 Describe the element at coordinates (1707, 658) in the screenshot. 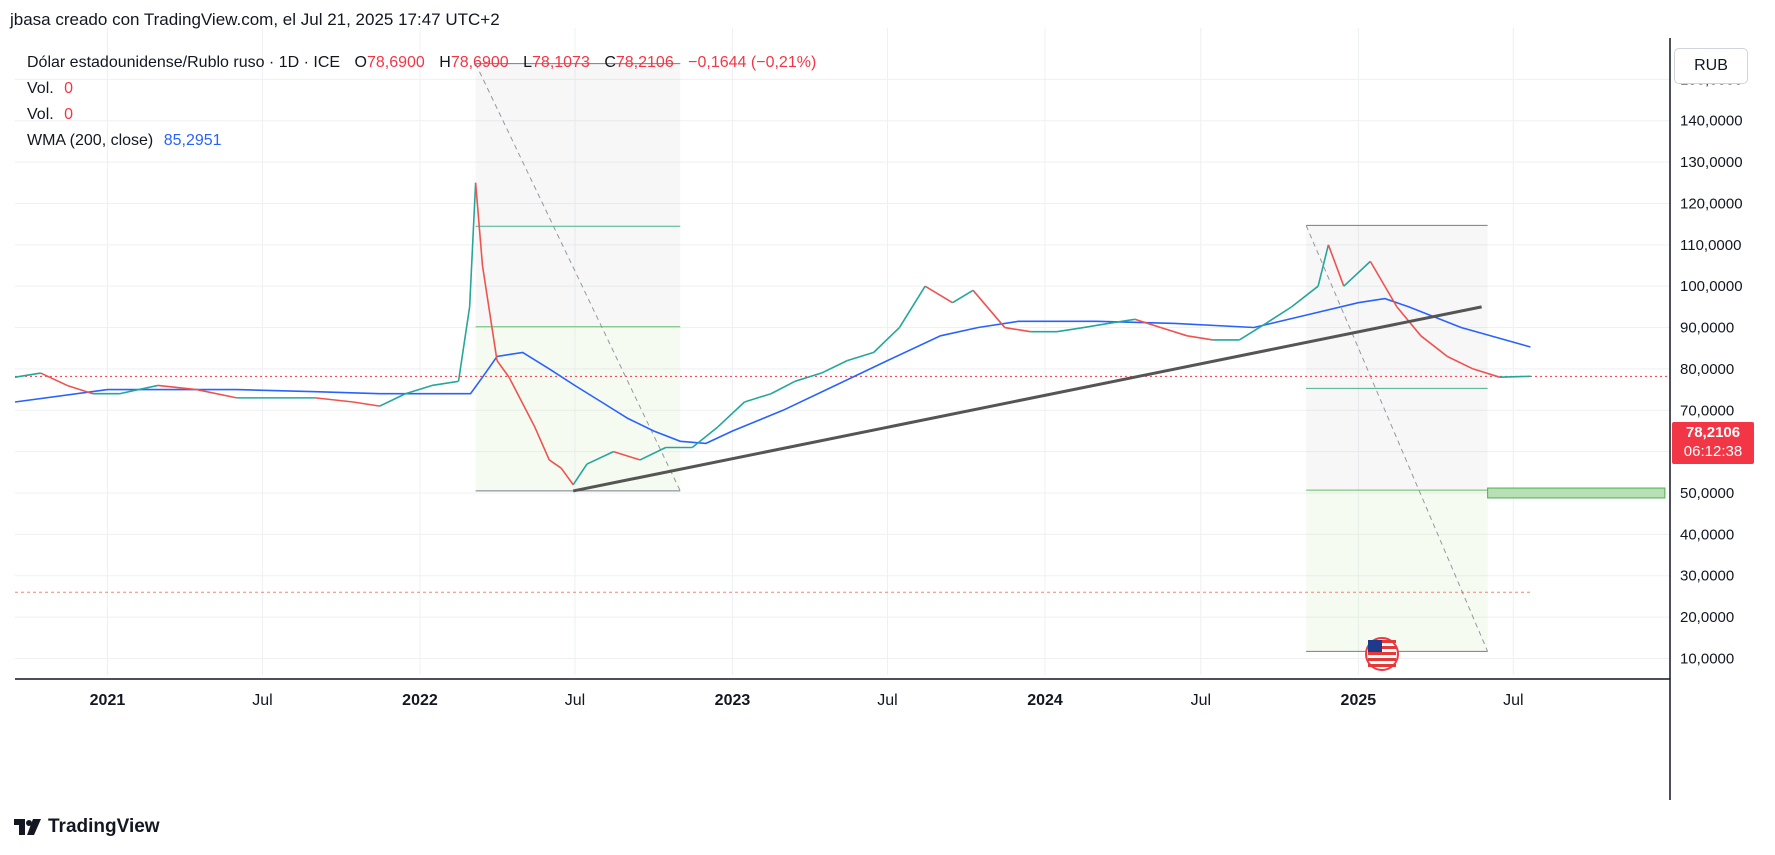

I see `price-tick-label: 10,0000` at that location.